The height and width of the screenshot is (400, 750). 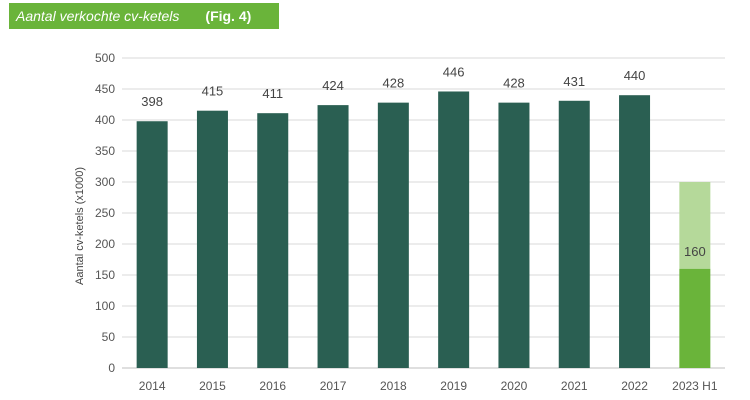 I want to click on data-label: 415, so click(x=213, y=91).